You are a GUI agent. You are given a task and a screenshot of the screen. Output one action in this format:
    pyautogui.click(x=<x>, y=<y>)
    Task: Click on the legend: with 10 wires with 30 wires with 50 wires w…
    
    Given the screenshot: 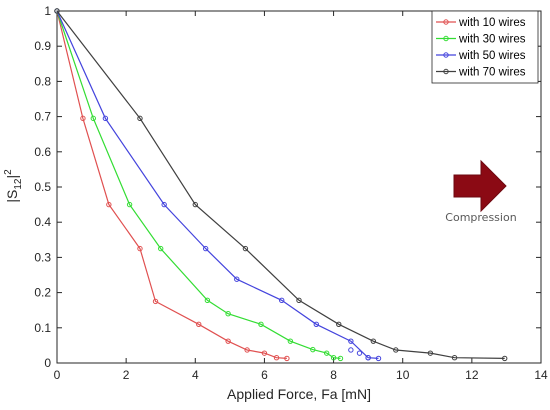 What is the action you would take?
    pyautogui.click(x=485, y=47)
    